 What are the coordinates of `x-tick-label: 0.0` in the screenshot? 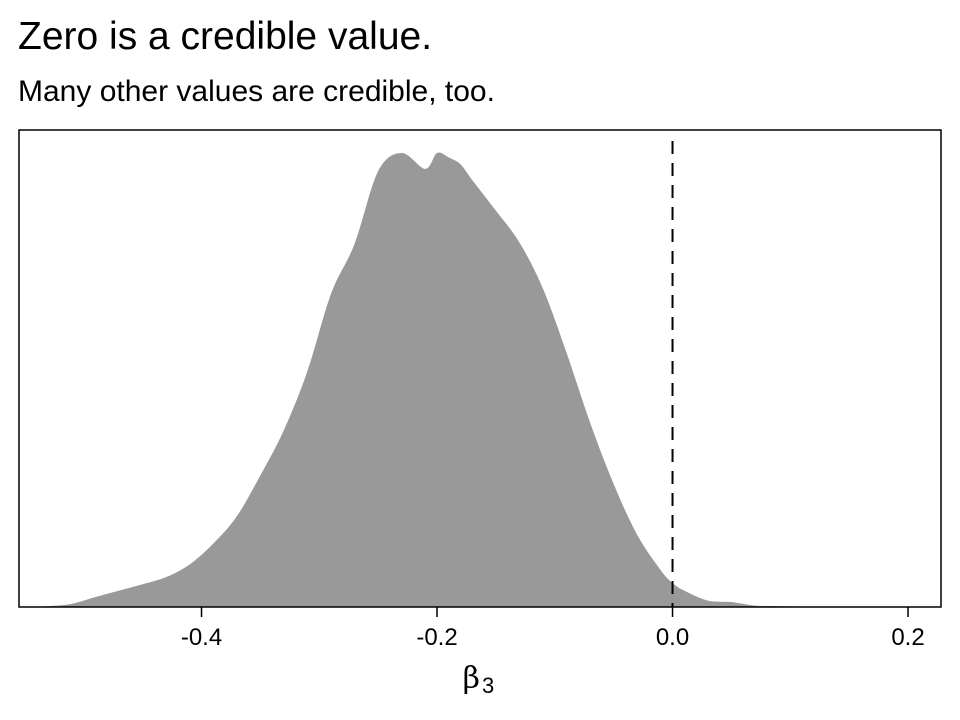 It's located at (672, 637).